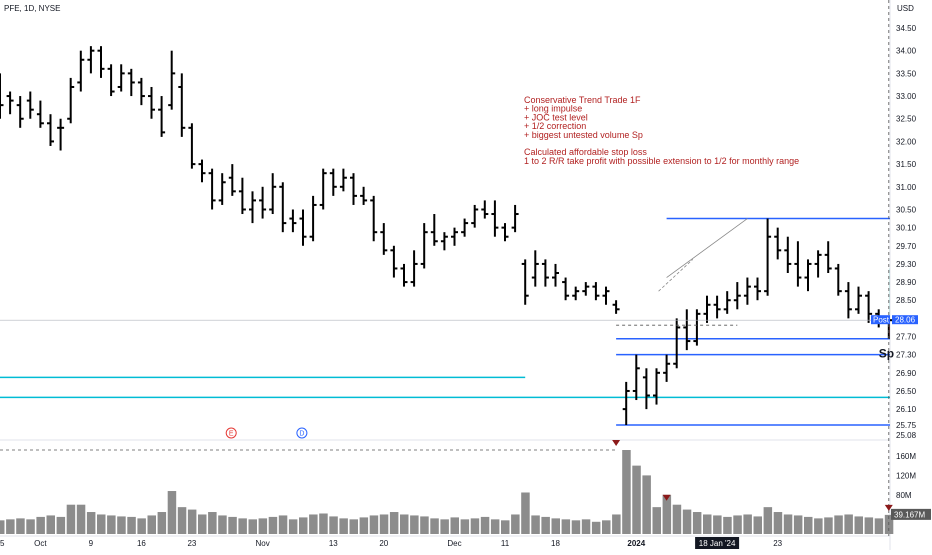  Describe the element at coordinates (906, 435) in the screenshot. I see `price-tick-label: 25.08` at that location.